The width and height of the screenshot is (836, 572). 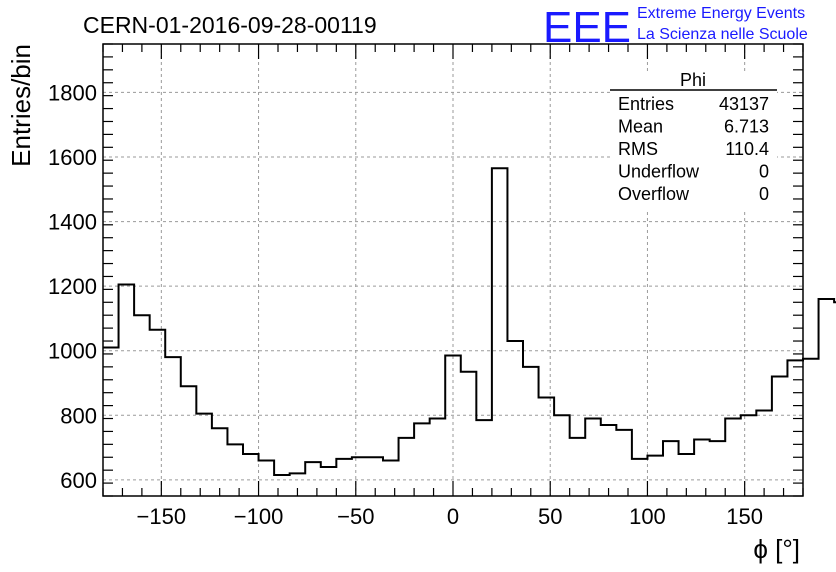 I want to click on stats-row-value: 6.713, so click(x=746, y=127).